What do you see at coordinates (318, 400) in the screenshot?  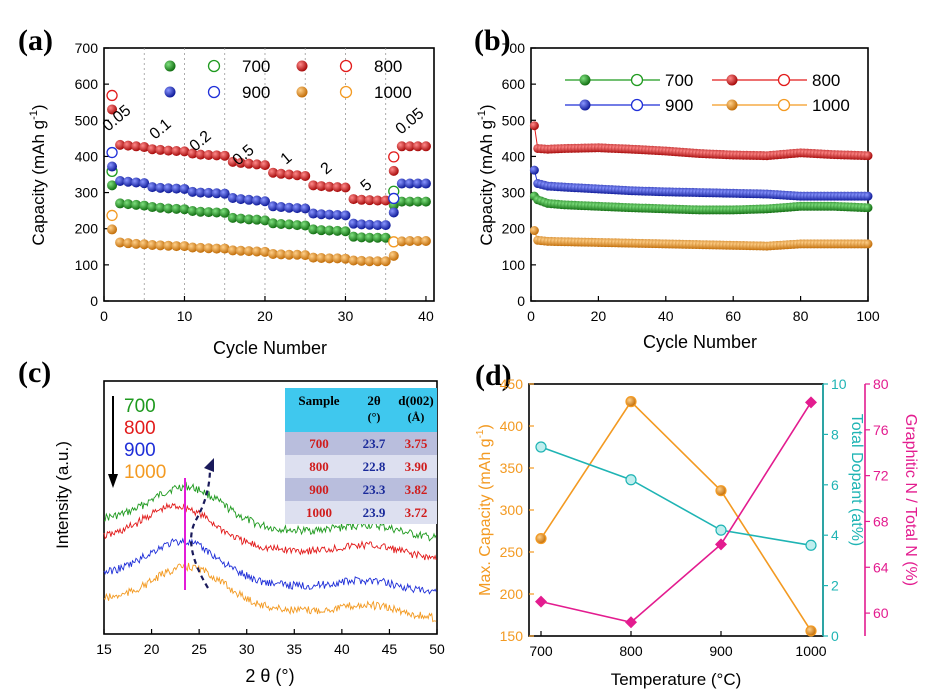 I see `table-header: Sample` at bounding box center [318, 400].